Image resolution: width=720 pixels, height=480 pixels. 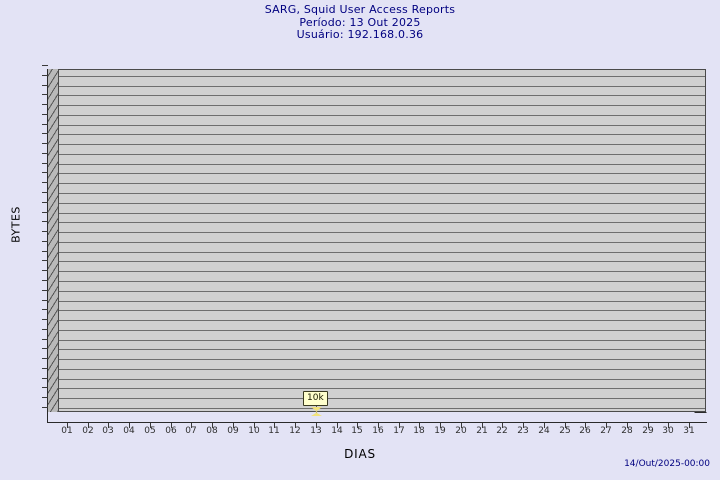 What do you see at coordinates (502, 431) in the screenshot?
I see `x-axis-tick-label: 22` at bounding box center [502, 431].